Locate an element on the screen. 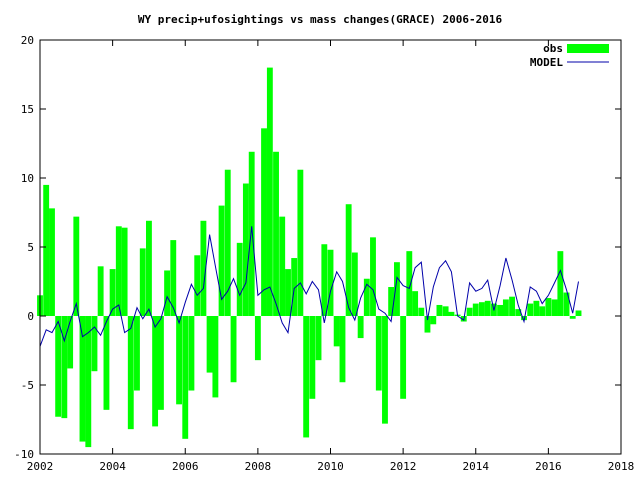  x-tick-label: 2004 is located at coordinates (112, 466).